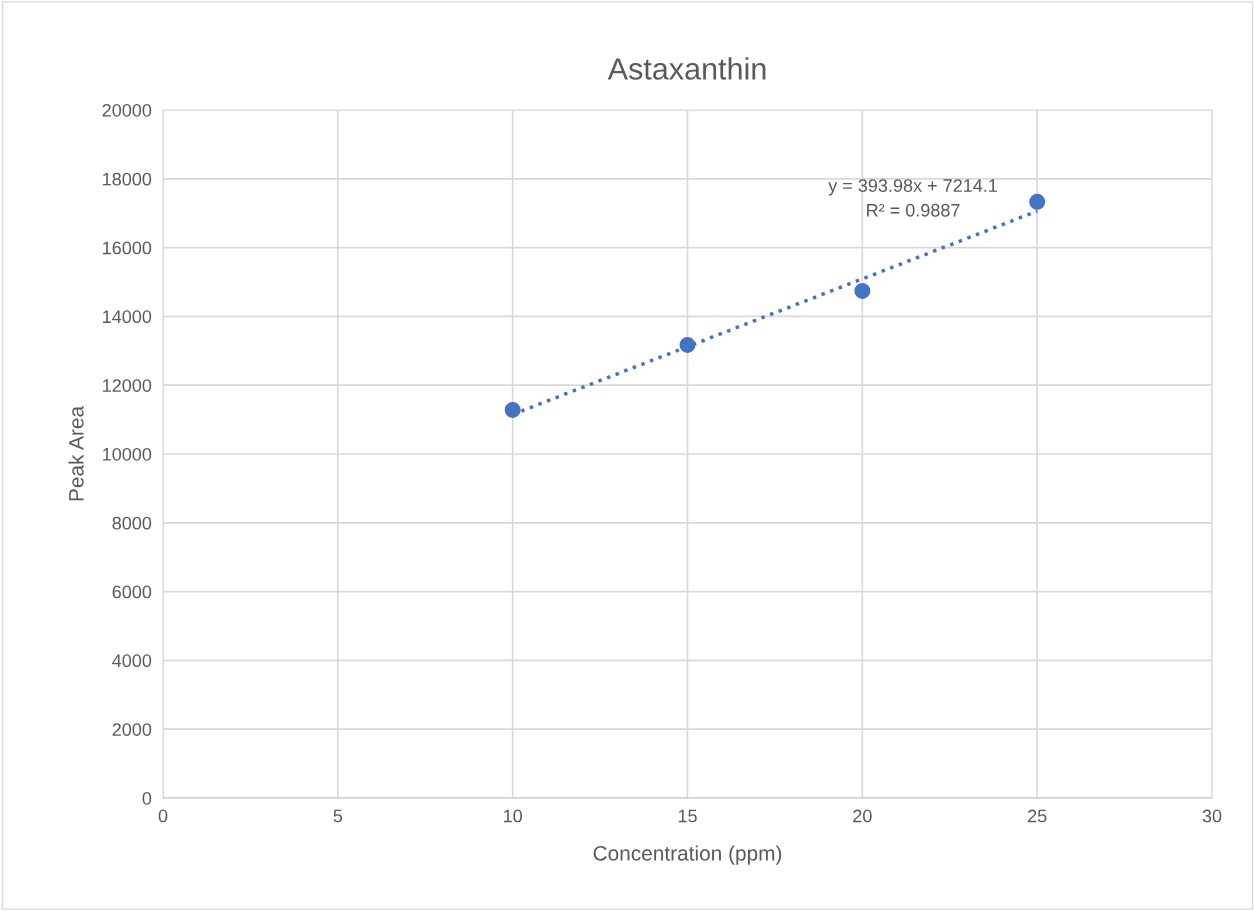 The image size is (1255, 911). What do you see at coordinates (127, 110) in the screenshot?
I see `y-tick-label: 20000` at bounding box center [127, 110].